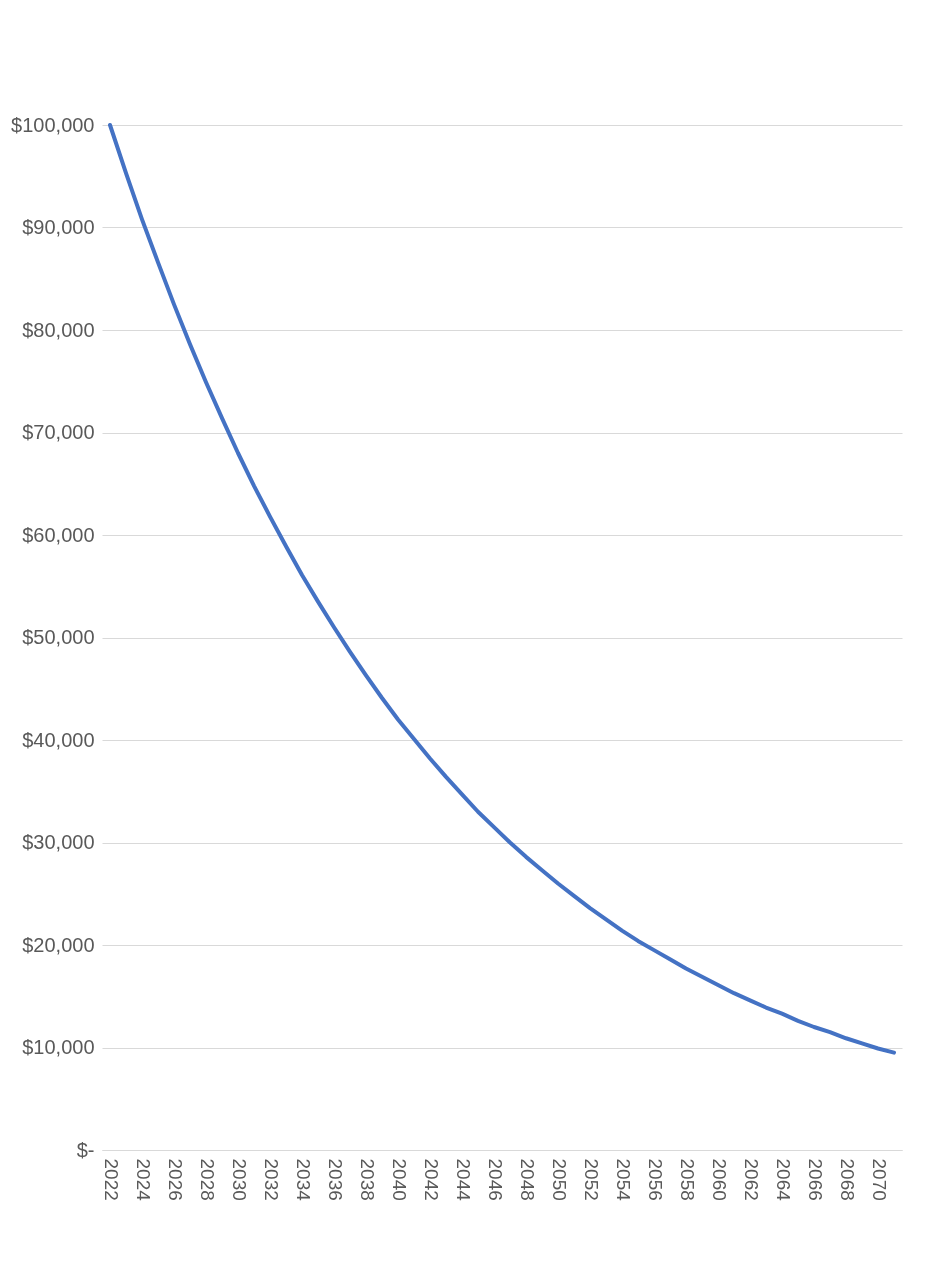 The height and width of the screenshot is (1269, 945). What do you see at coordinates (271, 1179) in the screenshot?
I see `x-tick-label: 2032` at bounding box center [271, 1179].